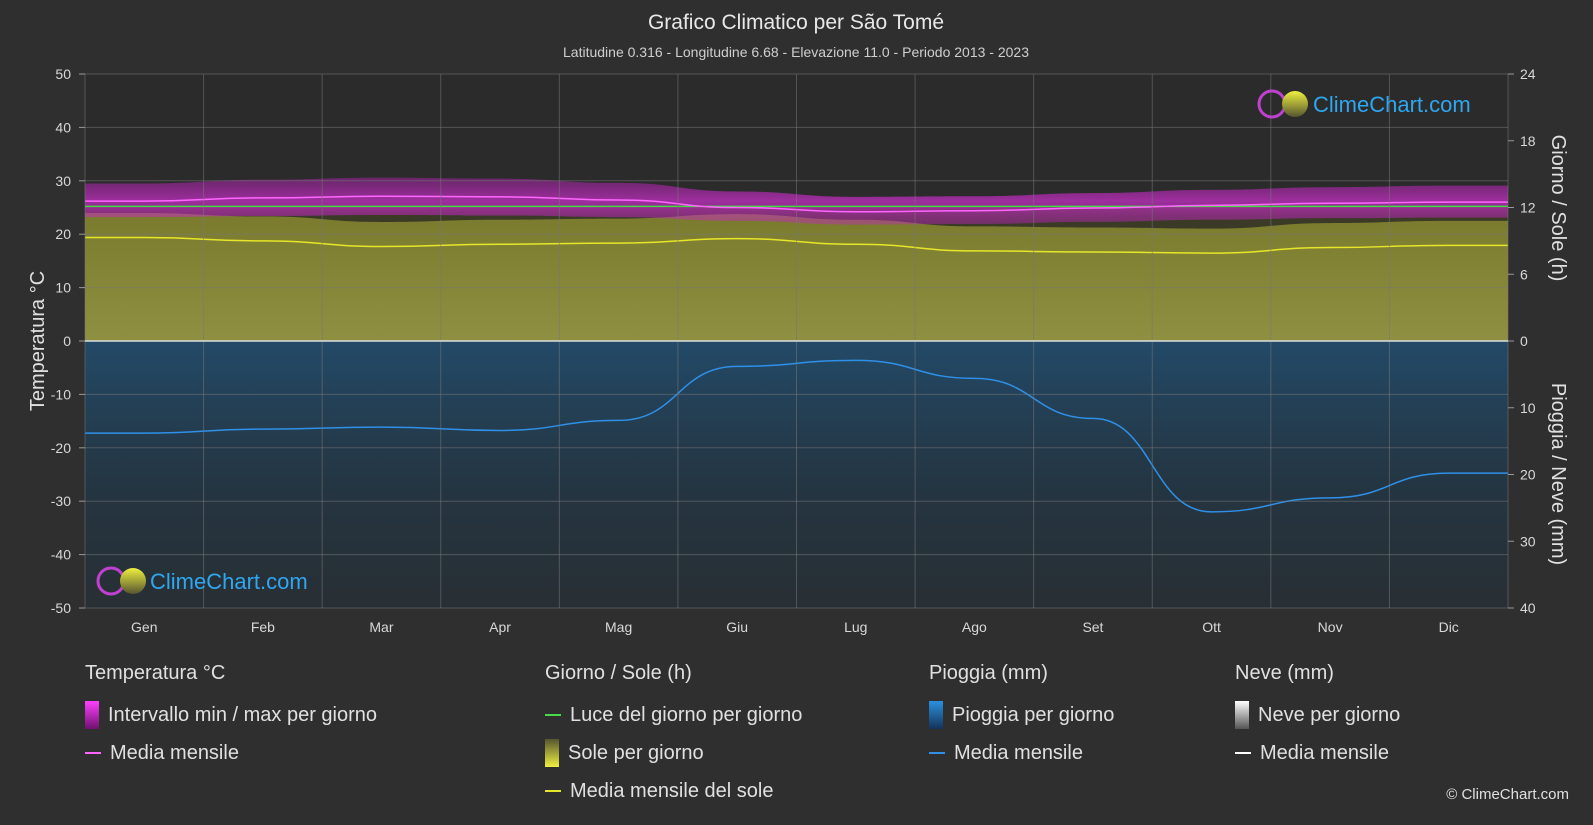 This screenshot has height=825, width=1593. What do you see at coordinates (686, 714) in the screenshot?
I see `legend-daylight-label: Luce del giorno per giorno` at bounding box center [686, 714].